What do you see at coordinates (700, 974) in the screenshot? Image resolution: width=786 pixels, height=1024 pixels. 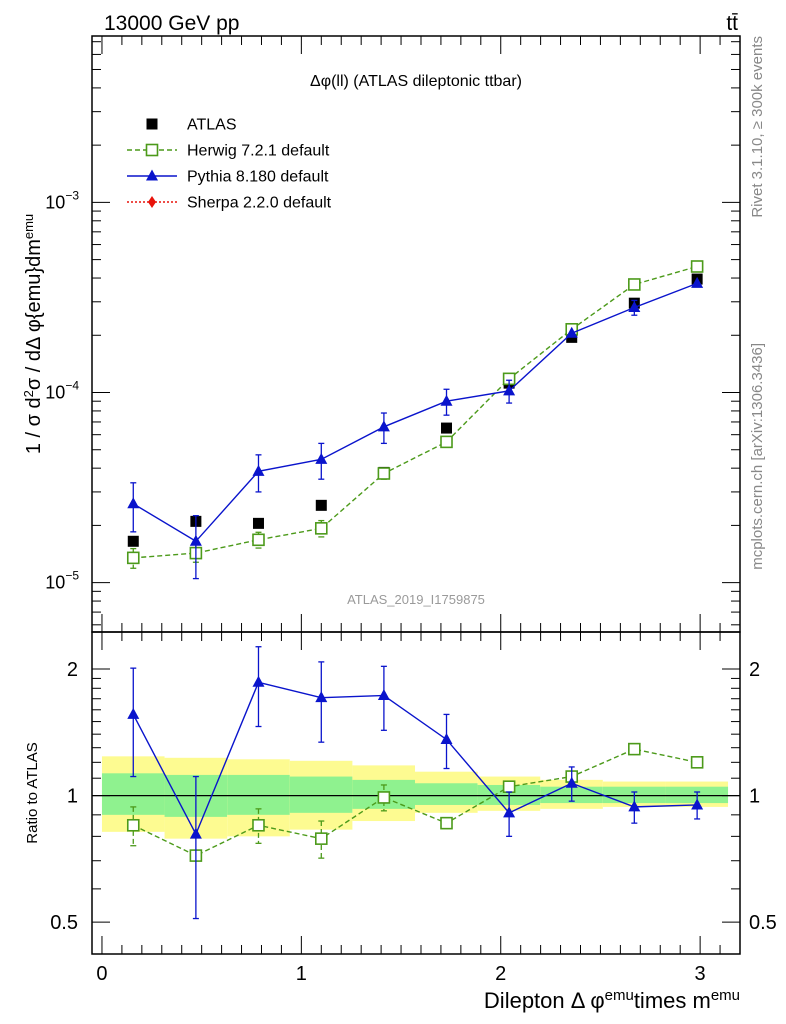 I see `x-tick-label: 3` at bounding box center [700, 974].